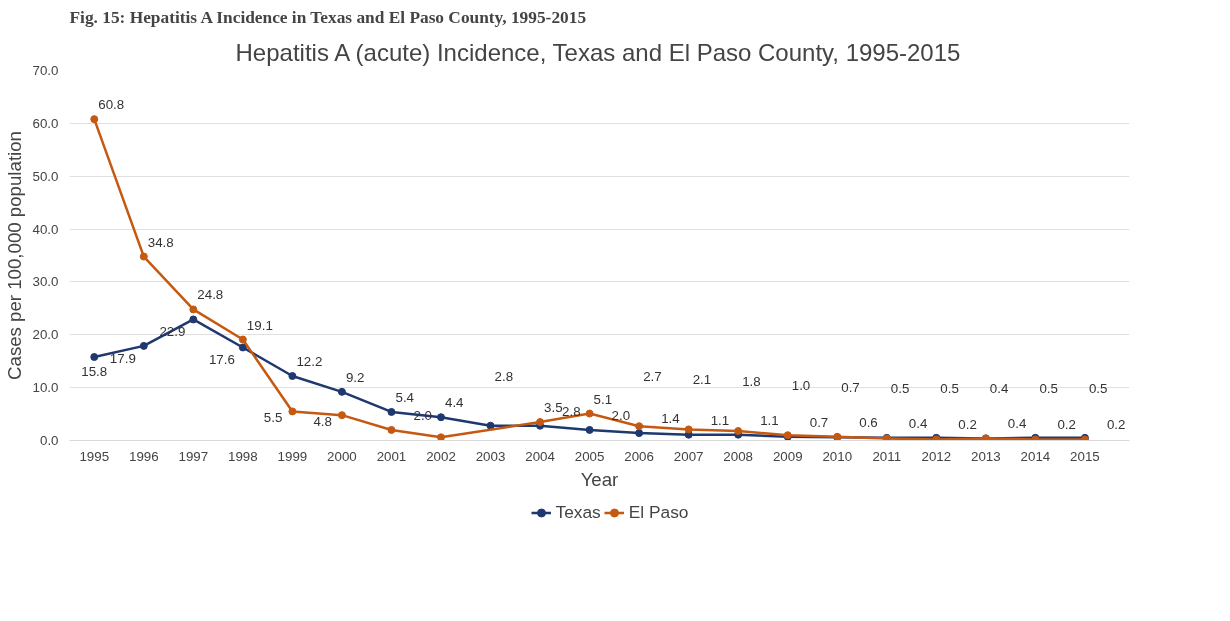  Describe the element at coordinates (160, 242) in the screenshot. I see `data-label: 34.8` at that location.